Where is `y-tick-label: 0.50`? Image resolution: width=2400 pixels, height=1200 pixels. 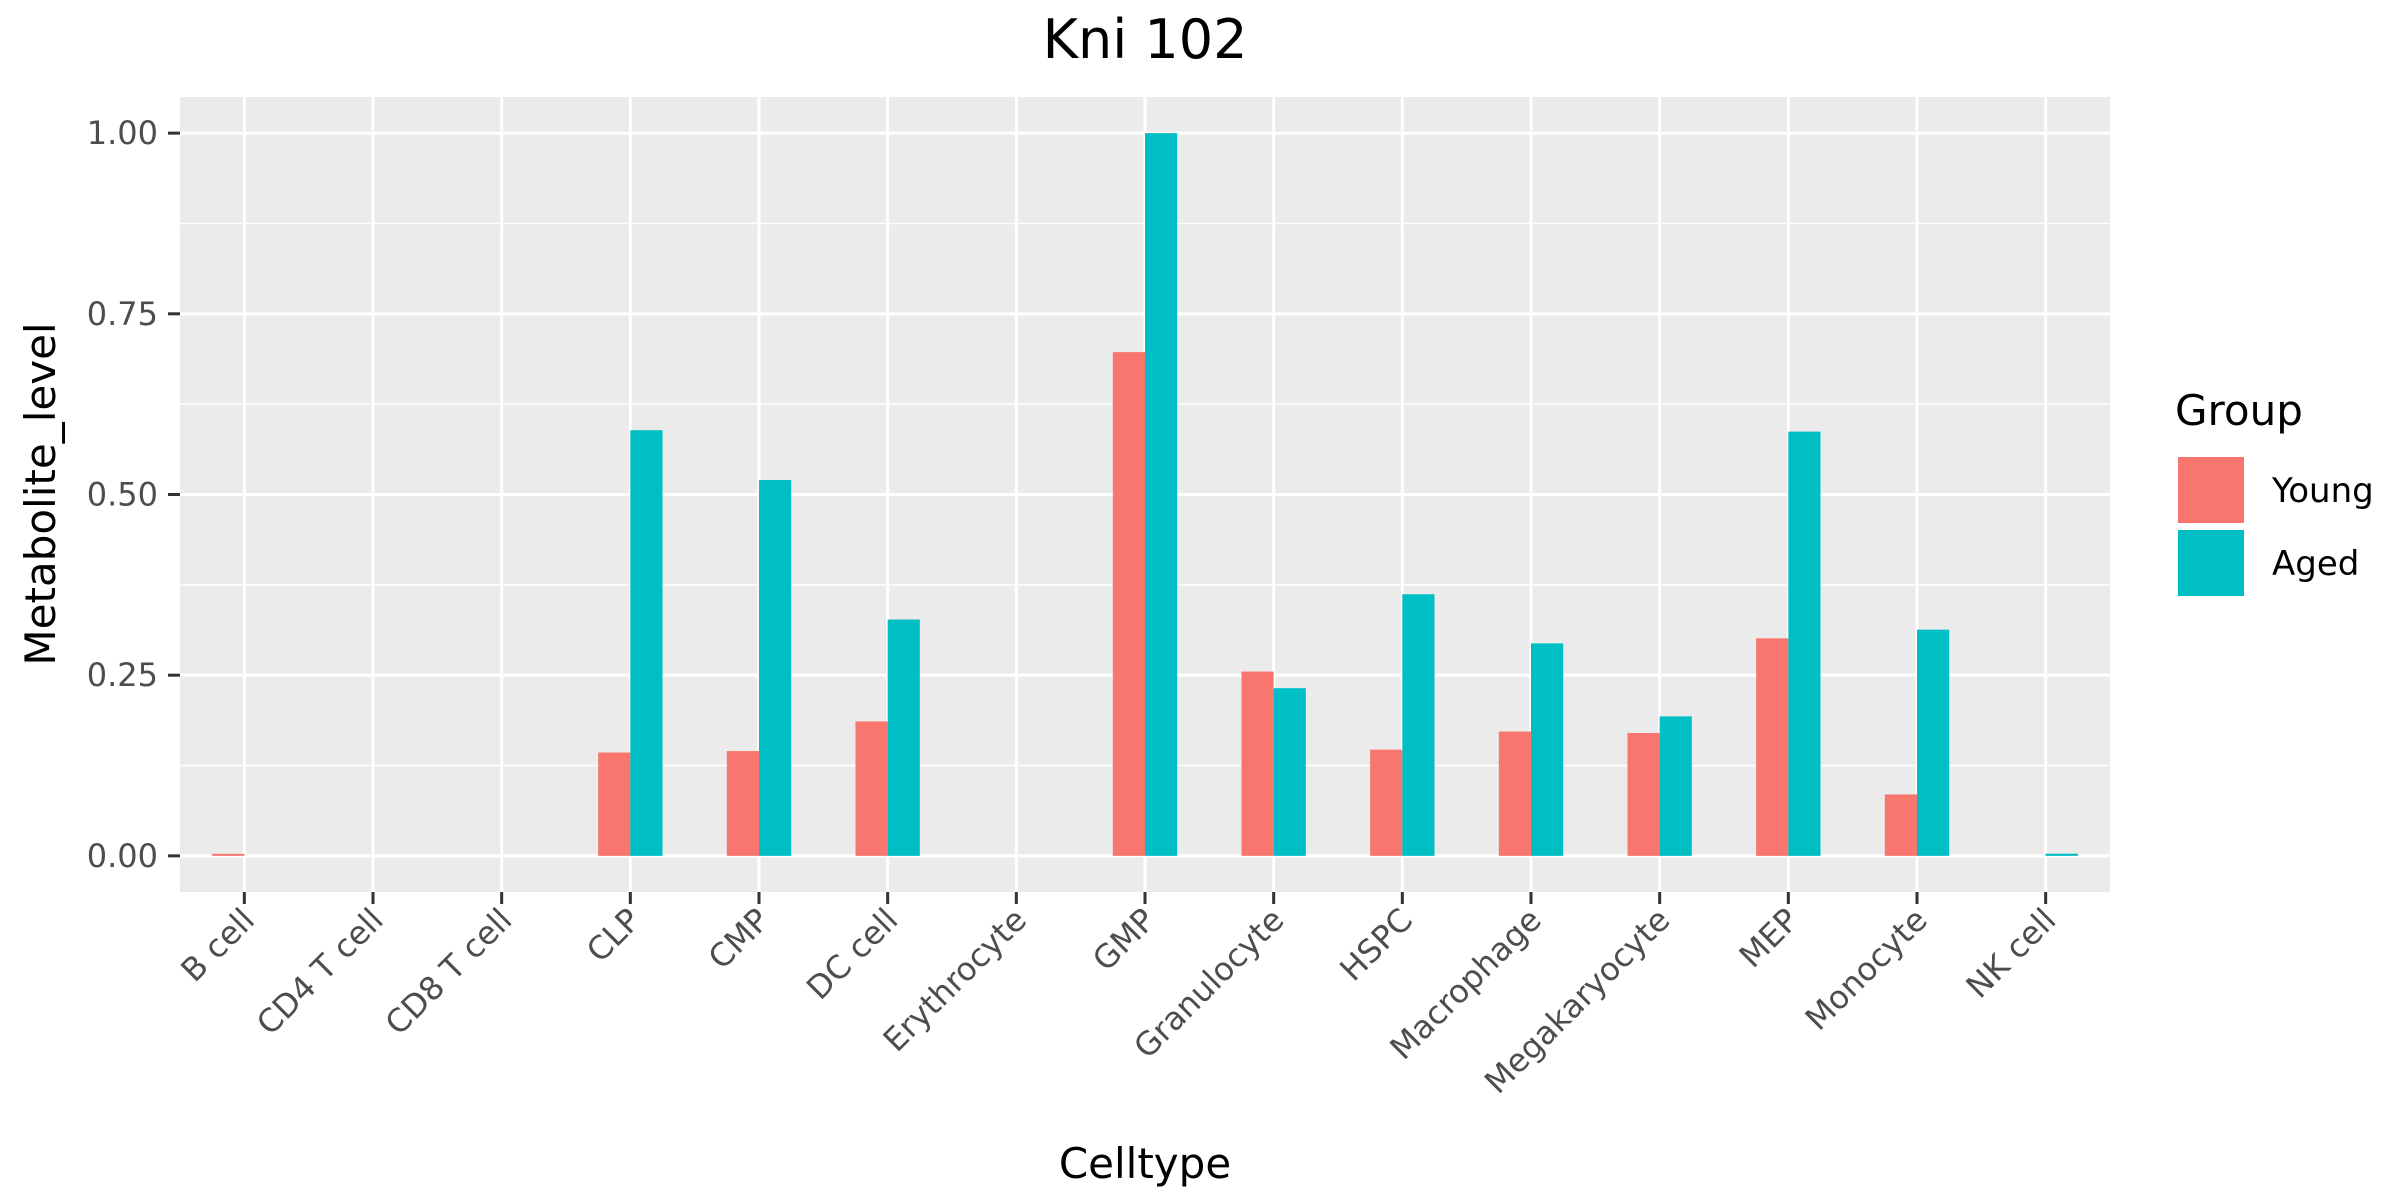 y-tick-label: 0.50 is located at coordinates (122, 495).